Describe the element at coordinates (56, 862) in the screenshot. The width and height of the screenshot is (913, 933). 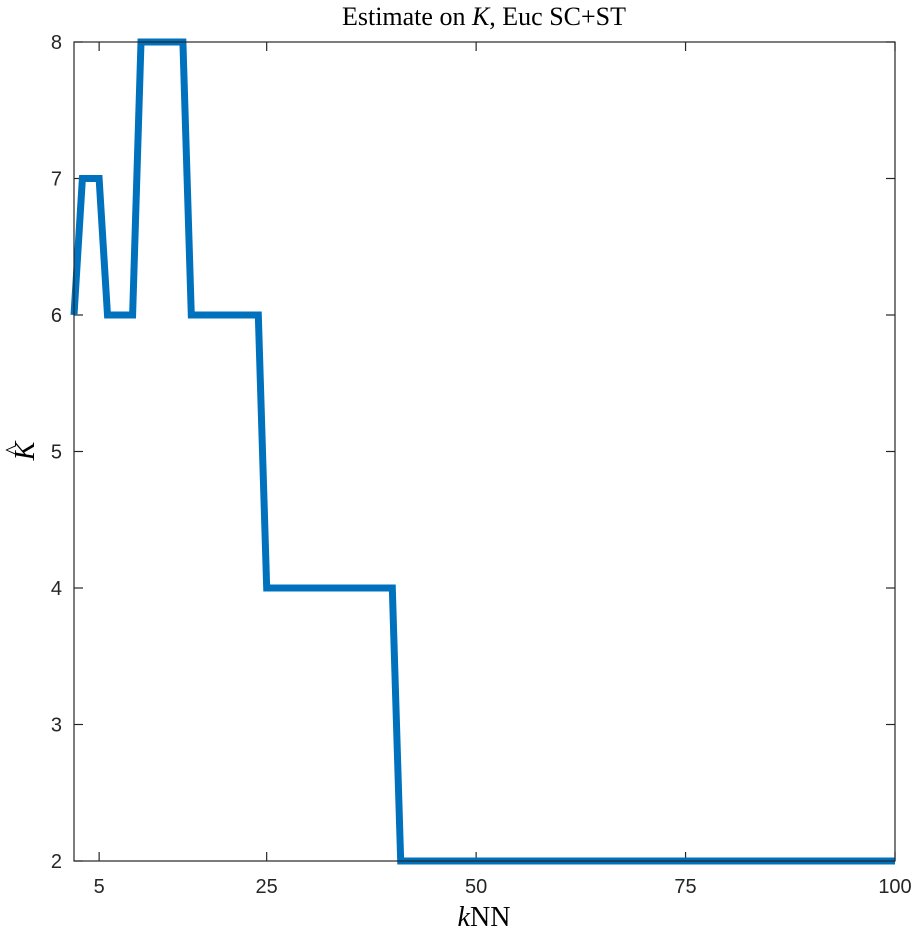
I see `y-tick-label: 2` at that location.